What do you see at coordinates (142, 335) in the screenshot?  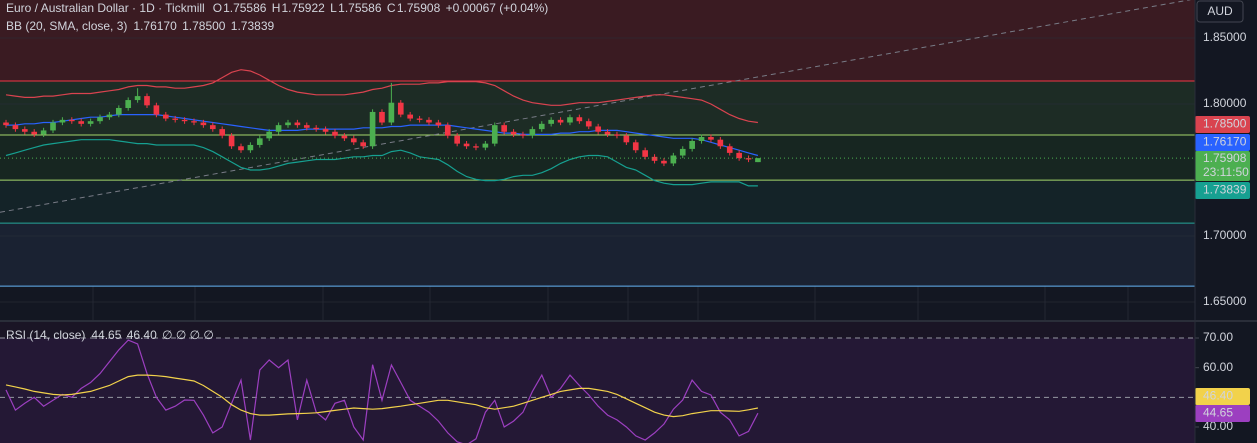 I see `indicator-value: 46.40` at bounding box center [142, 335].